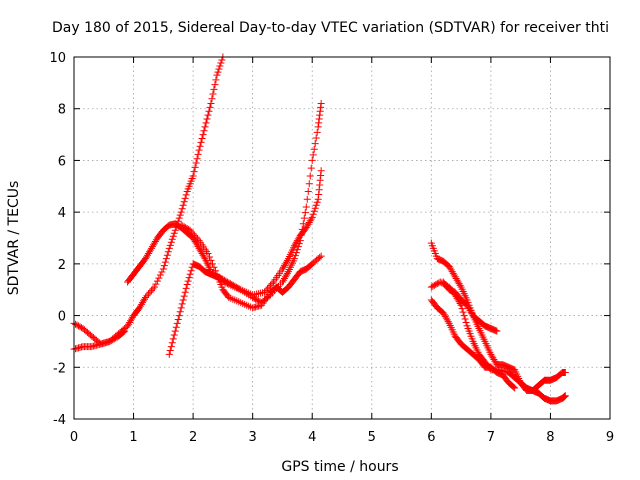  Describe the element at coordinates (339, 467) in the screenshot. I see `x-axis-title: GPS time / hours` at that location.